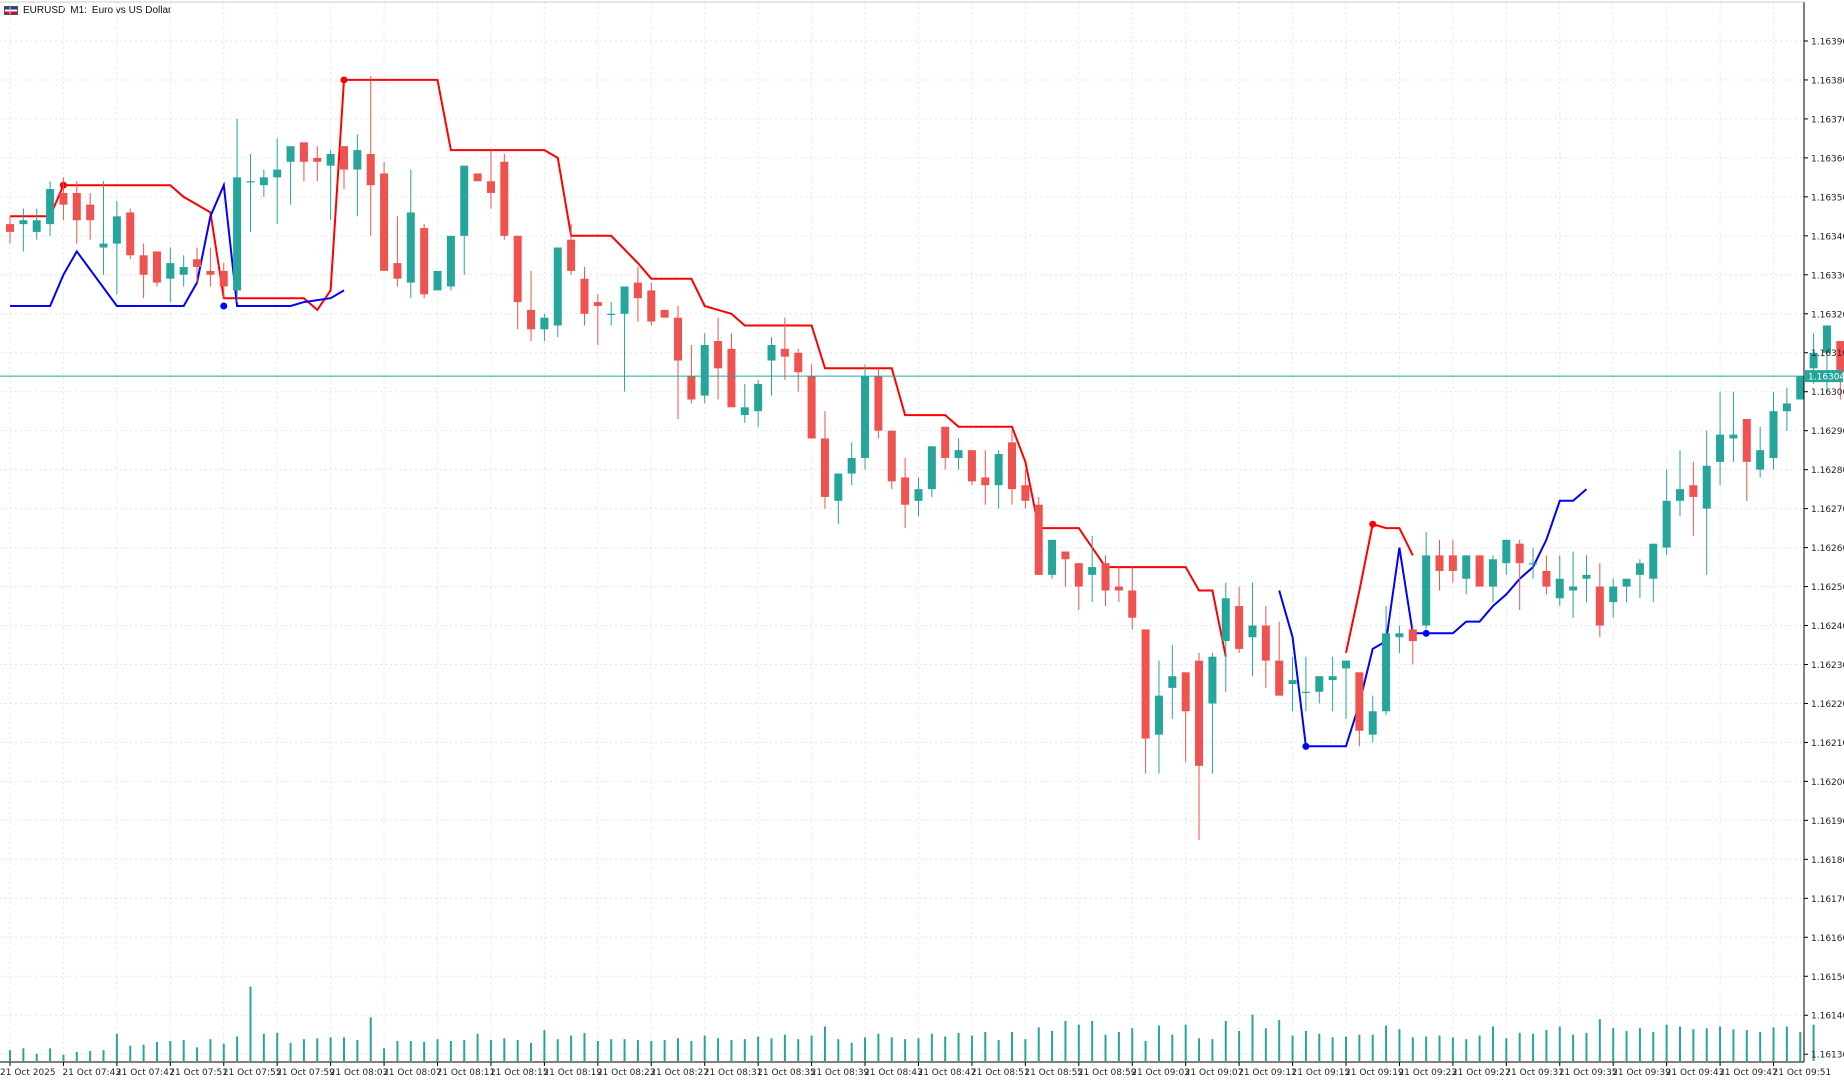  What do you see at coordinates (1107, 1073) in the screenshot?
I see `time-tick-label: 21 Oct 08:59` at bounding box center [1107, 1073].